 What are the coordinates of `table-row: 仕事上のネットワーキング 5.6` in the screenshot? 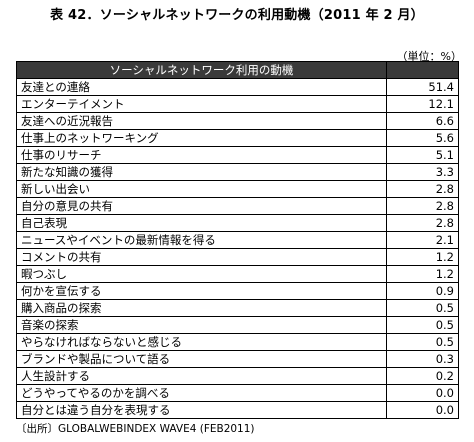 It's located at (237, 138).